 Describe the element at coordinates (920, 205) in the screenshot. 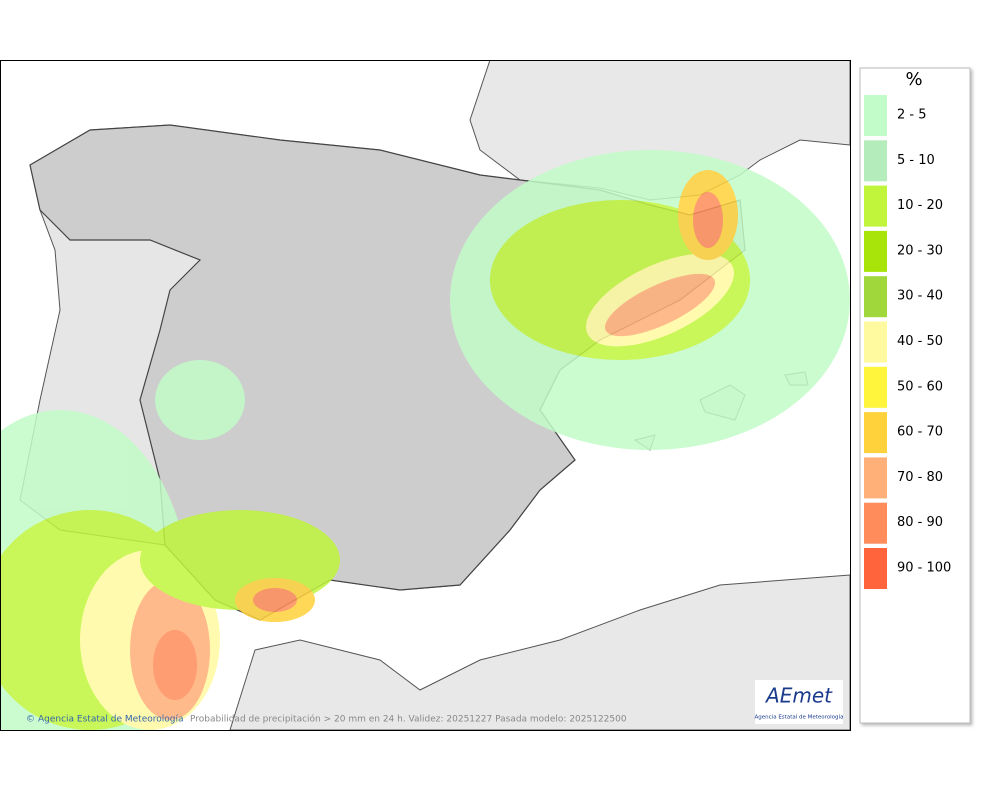

I see `legend-label: 10 - 20` at that location.